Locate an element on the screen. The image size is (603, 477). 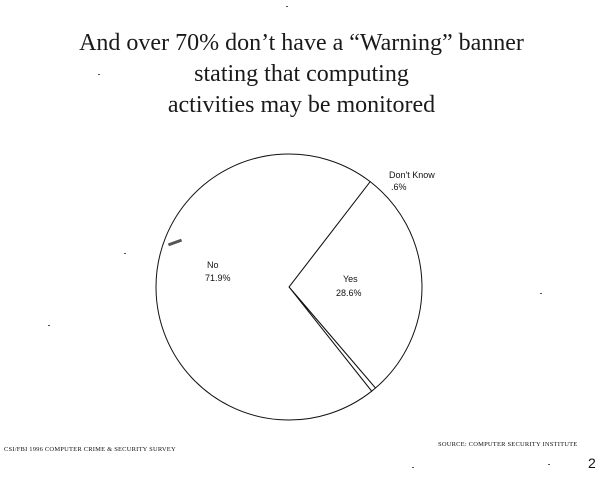
page-mark: 2 is located at coordinates (592, 463).